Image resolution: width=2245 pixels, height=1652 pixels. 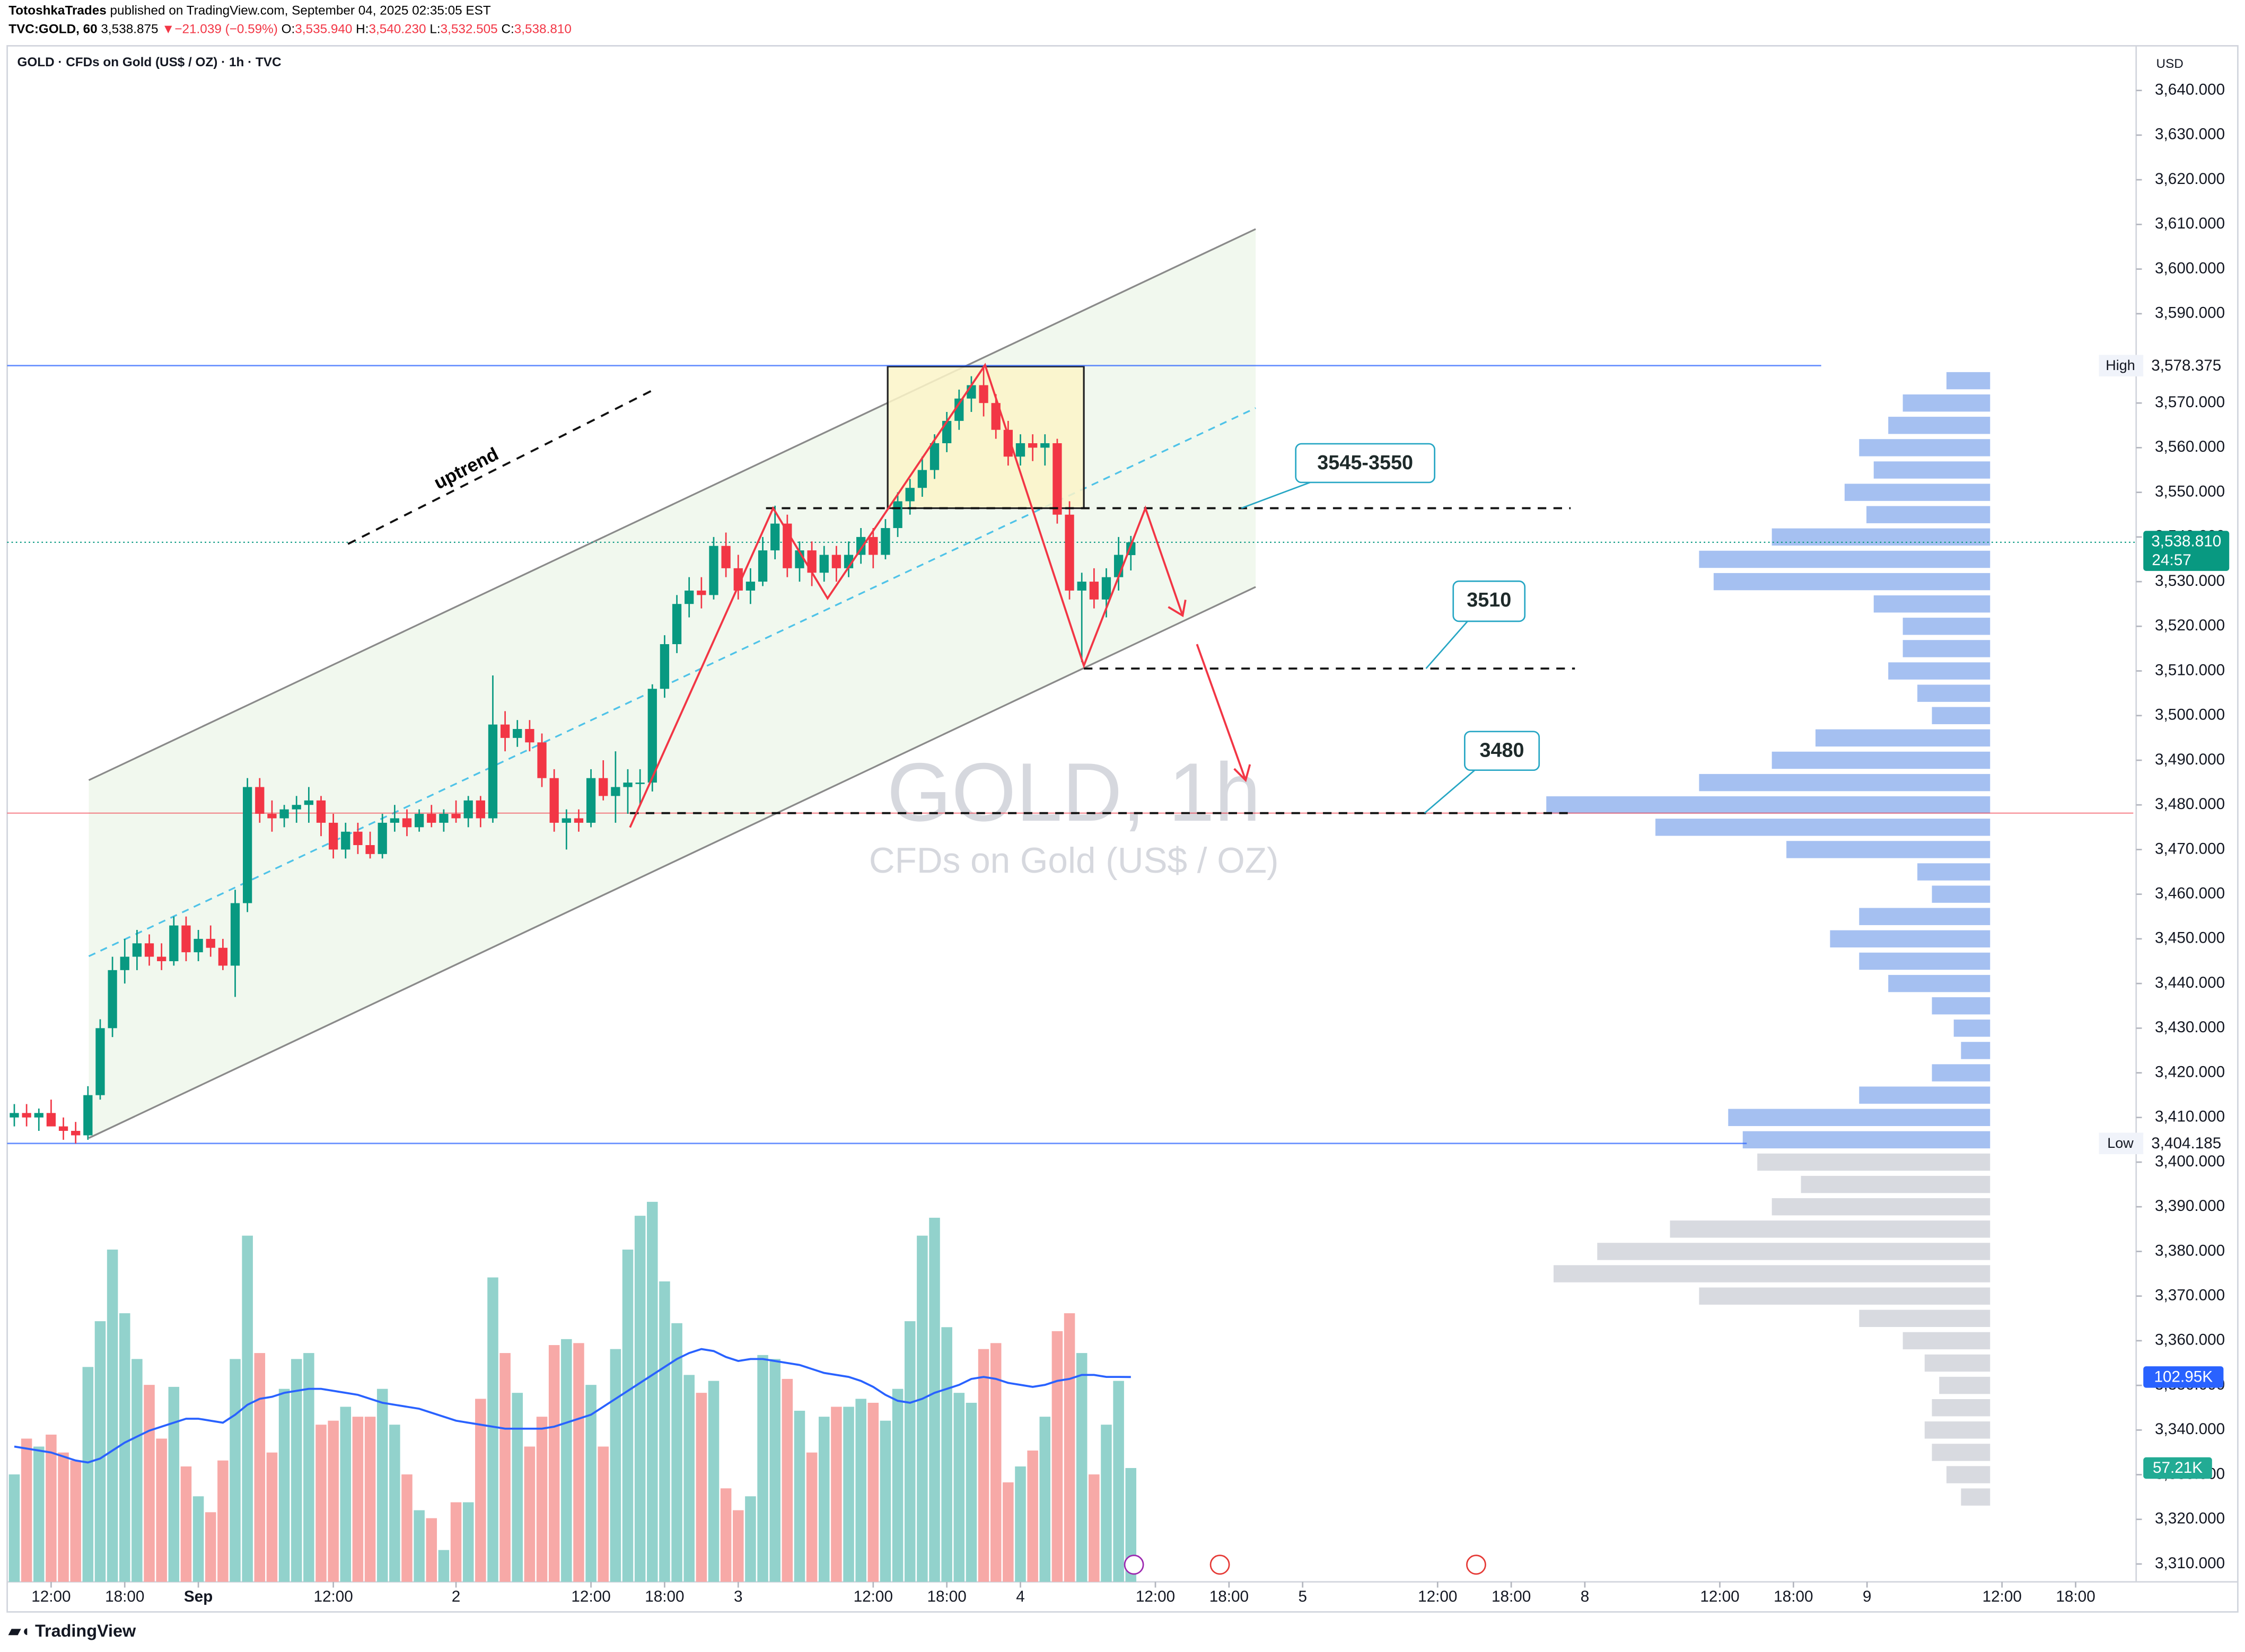 I want to click on last: 3,538.875, so click(x=129, y=29).